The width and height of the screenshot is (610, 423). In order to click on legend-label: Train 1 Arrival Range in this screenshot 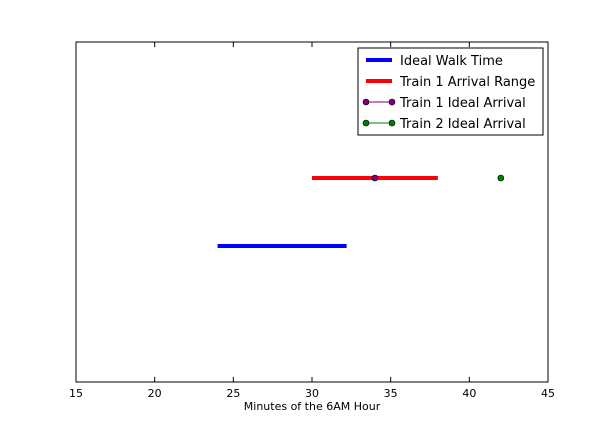, I will do `click(467, 82)`.